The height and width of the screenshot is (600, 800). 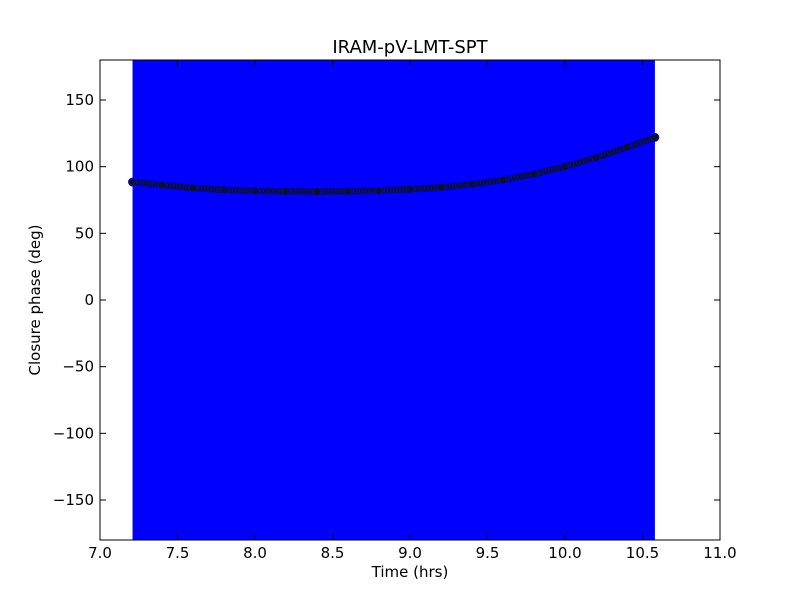 I want to click on x-tick-label: 11.0, so click(x=719, y=553).